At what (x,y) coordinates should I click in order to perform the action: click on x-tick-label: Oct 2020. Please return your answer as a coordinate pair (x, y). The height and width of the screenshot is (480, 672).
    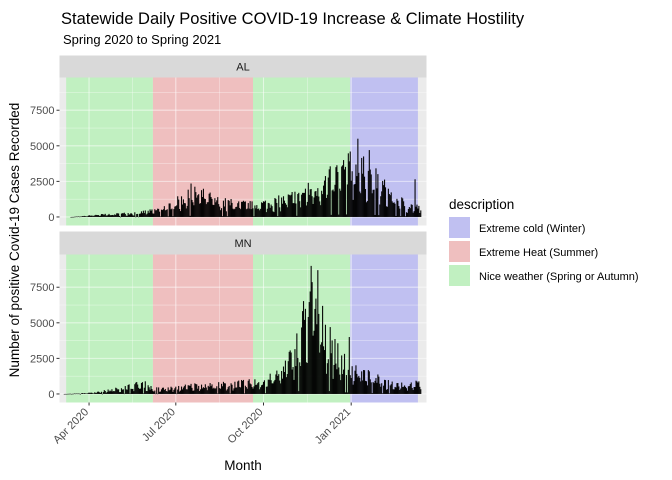
    Looking at the image, I should click on (246, 426).